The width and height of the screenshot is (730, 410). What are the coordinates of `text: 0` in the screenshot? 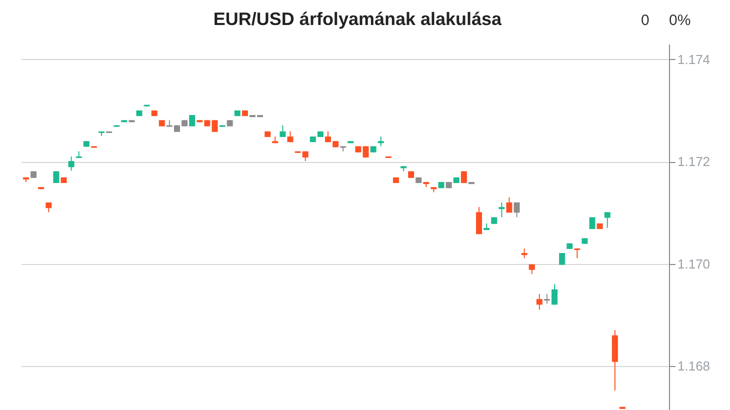 It's located at (645, 20).